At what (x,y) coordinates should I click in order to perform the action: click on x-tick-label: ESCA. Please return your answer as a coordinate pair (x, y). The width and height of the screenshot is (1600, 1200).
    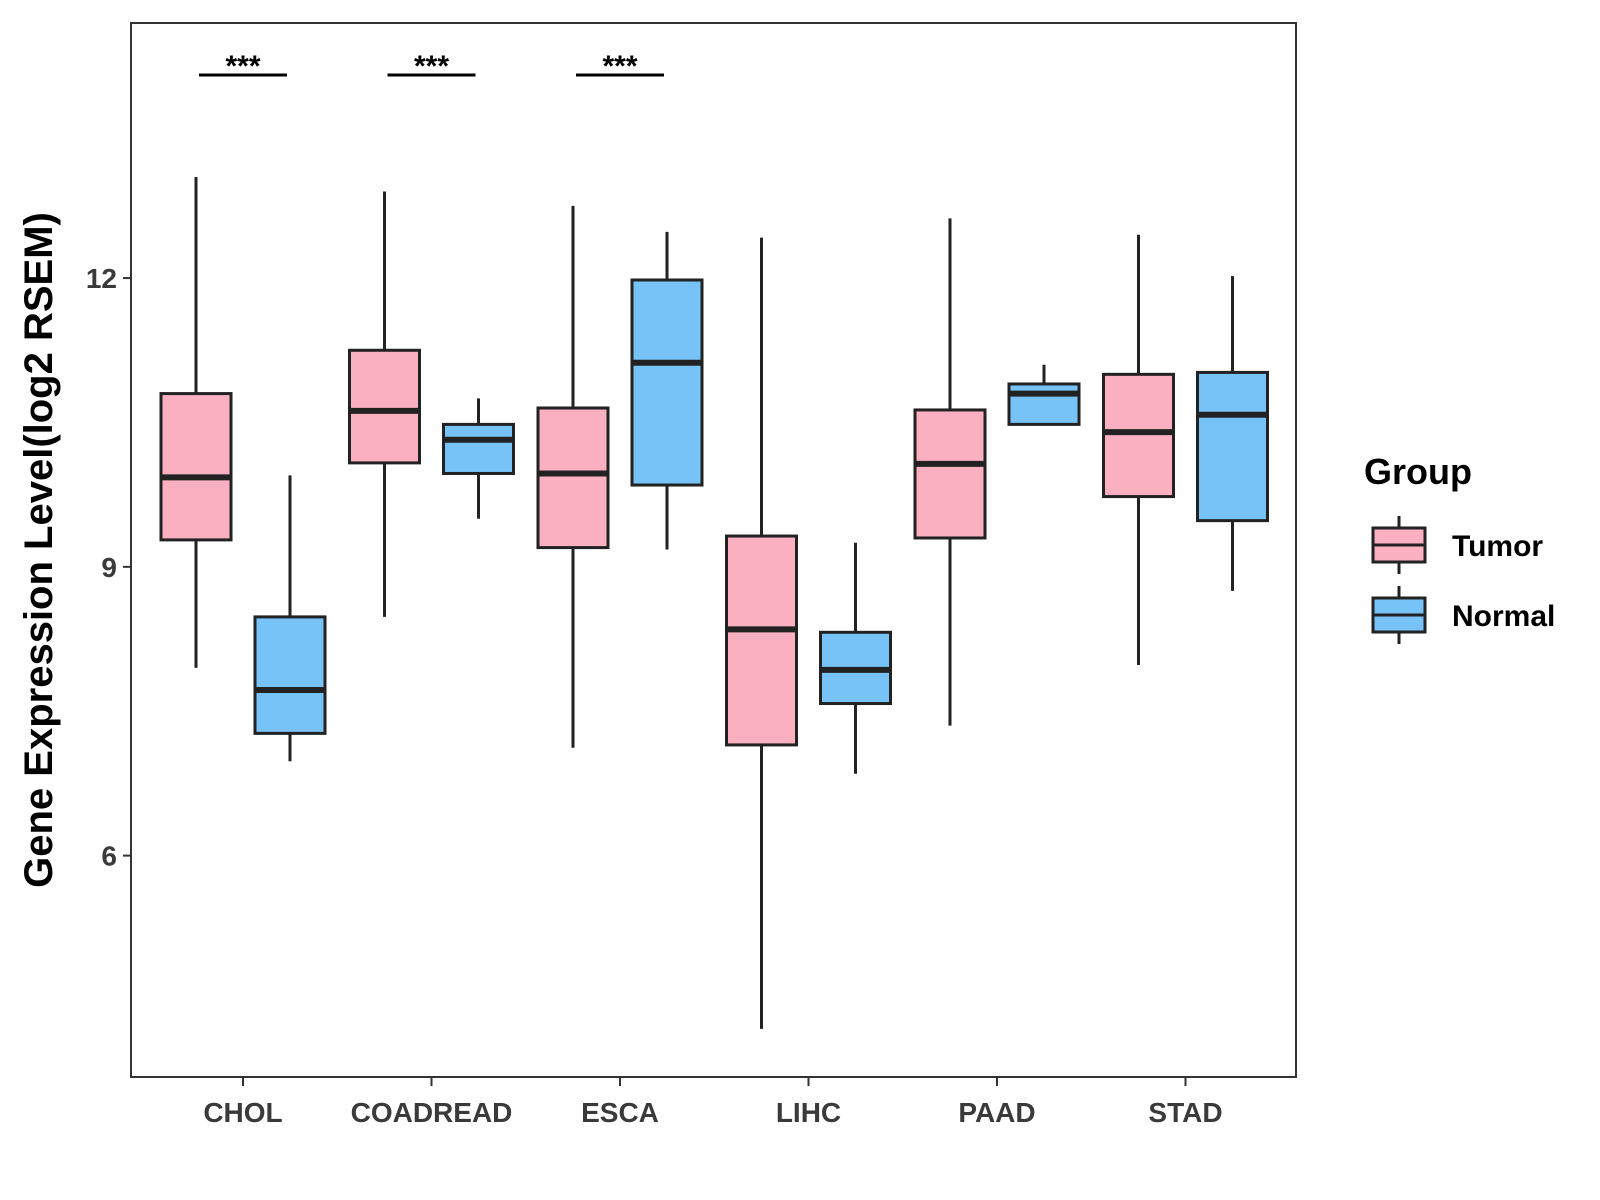
    Looking at the image, I should click on (620, 1112).